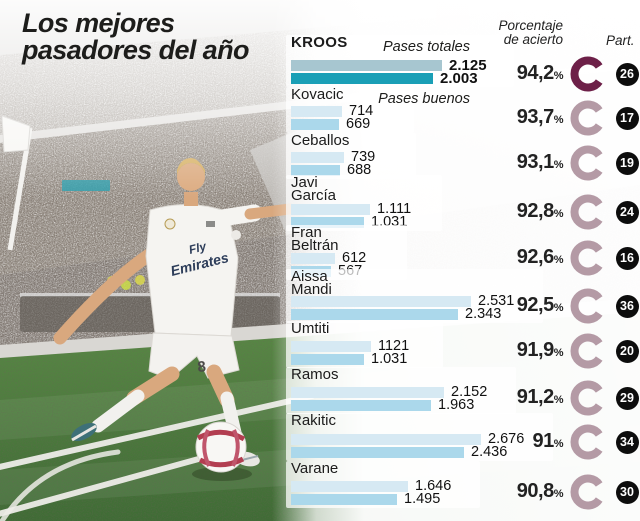  I want to click on matches-badge: 36, so click(627, 306).